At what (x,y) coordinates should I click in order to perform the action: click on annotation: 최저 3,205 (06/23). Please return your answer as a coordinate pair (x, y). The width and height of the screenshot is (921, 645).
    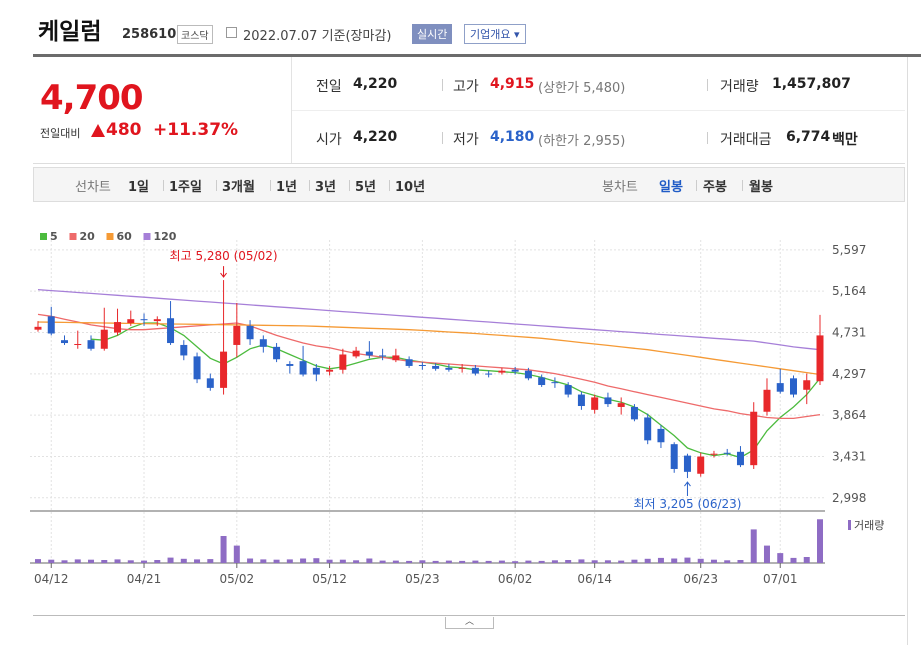
    Looking at the image, I should click on (687, 504).